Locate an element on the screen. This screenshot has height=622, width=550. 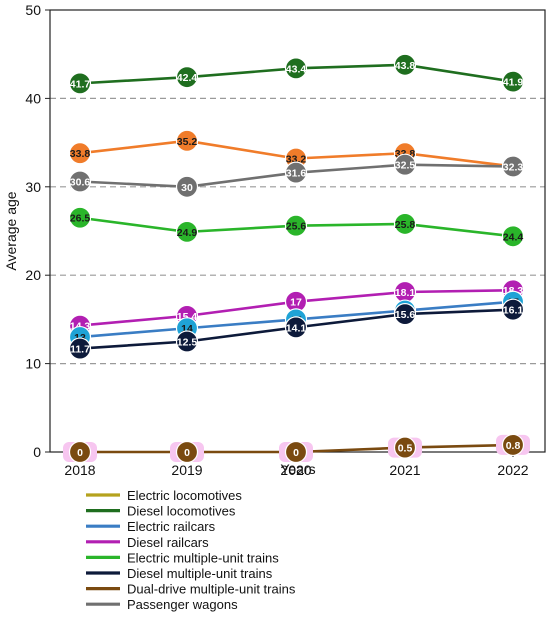
data-label: 24.4 is located at coordinates (513, 237).